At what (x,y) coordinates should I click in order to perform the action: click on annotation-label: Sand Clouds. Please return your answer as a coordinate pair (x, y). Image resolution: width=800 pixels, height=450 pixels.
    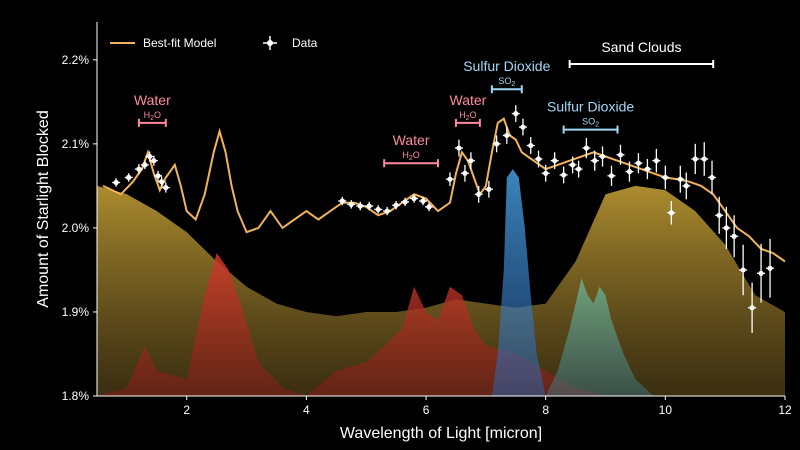
    Looking at the image, I should click on (641, 47).